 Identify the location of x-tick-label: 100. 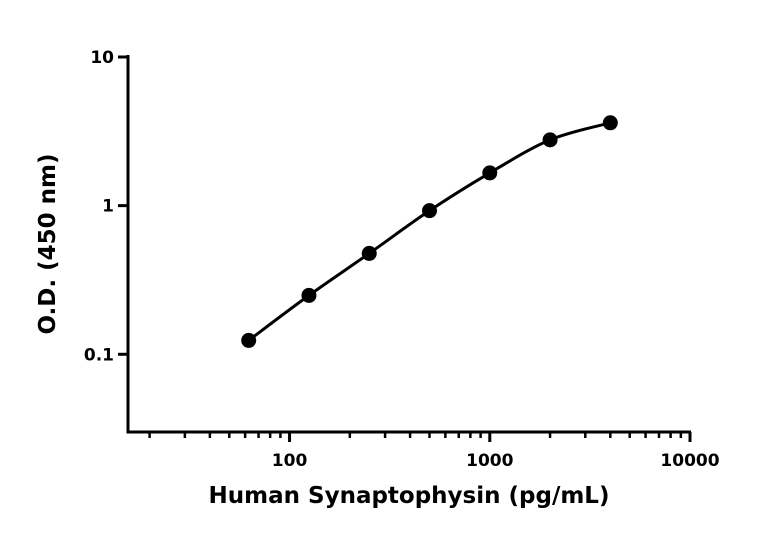
(290, 461).